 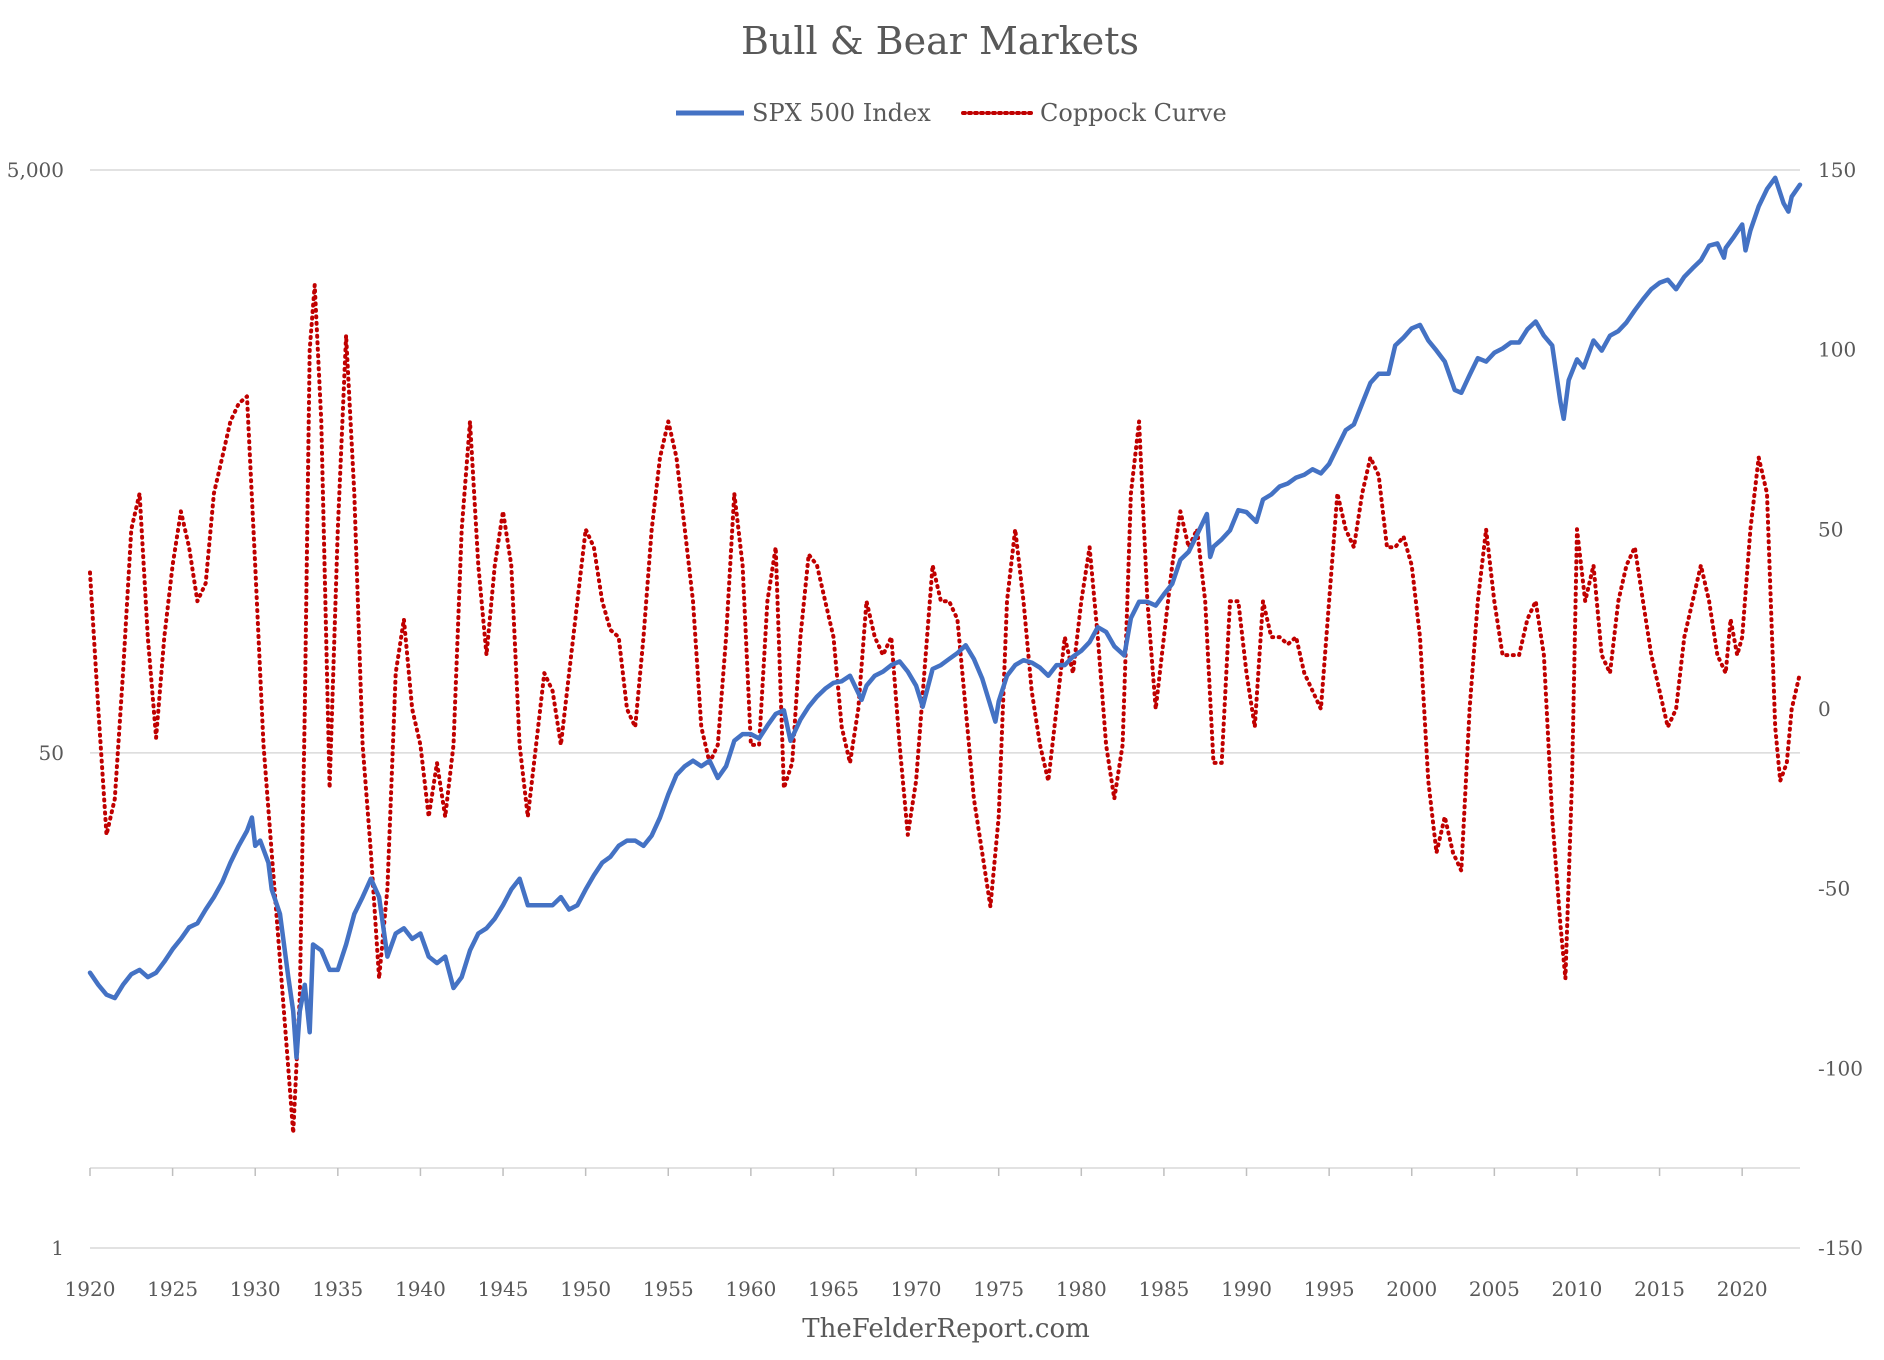 I want to click on x-tick-label: 2005, so click(x=1494, y=1289).